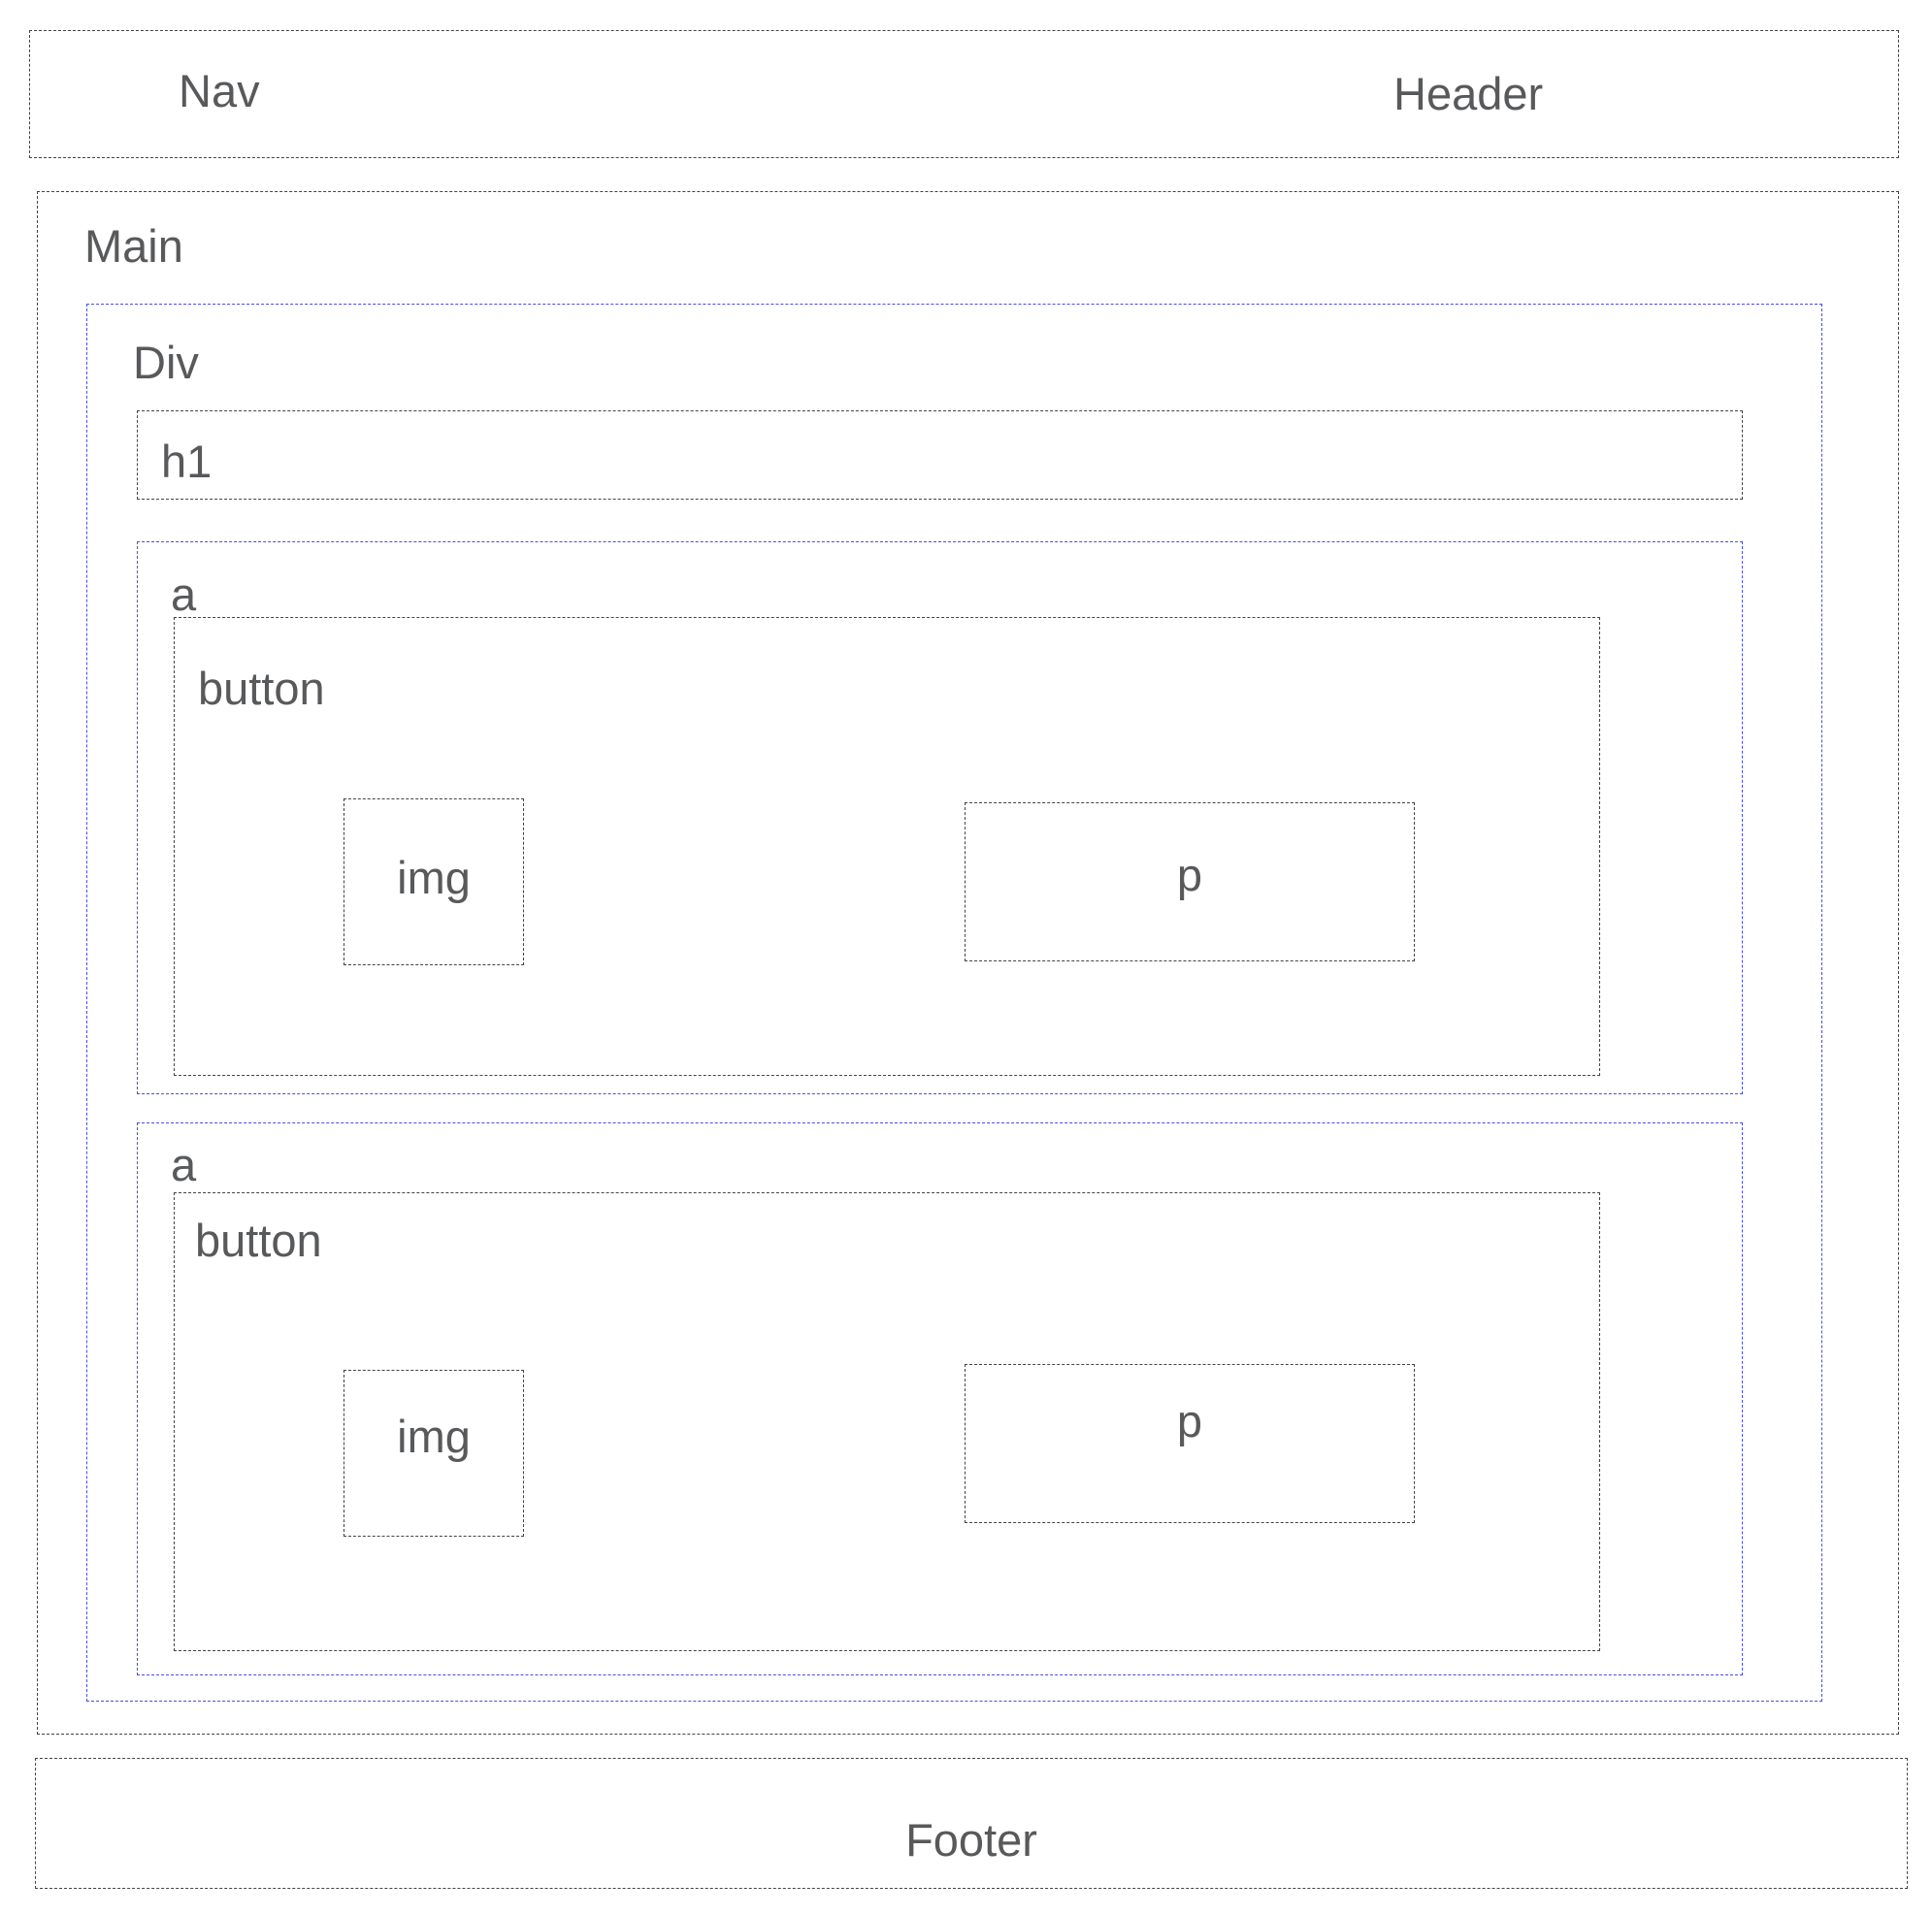  What do you see at coordinates (434, 877) in the screenshot?
I see `img-label-1: img` at bounding box center [434, 877].